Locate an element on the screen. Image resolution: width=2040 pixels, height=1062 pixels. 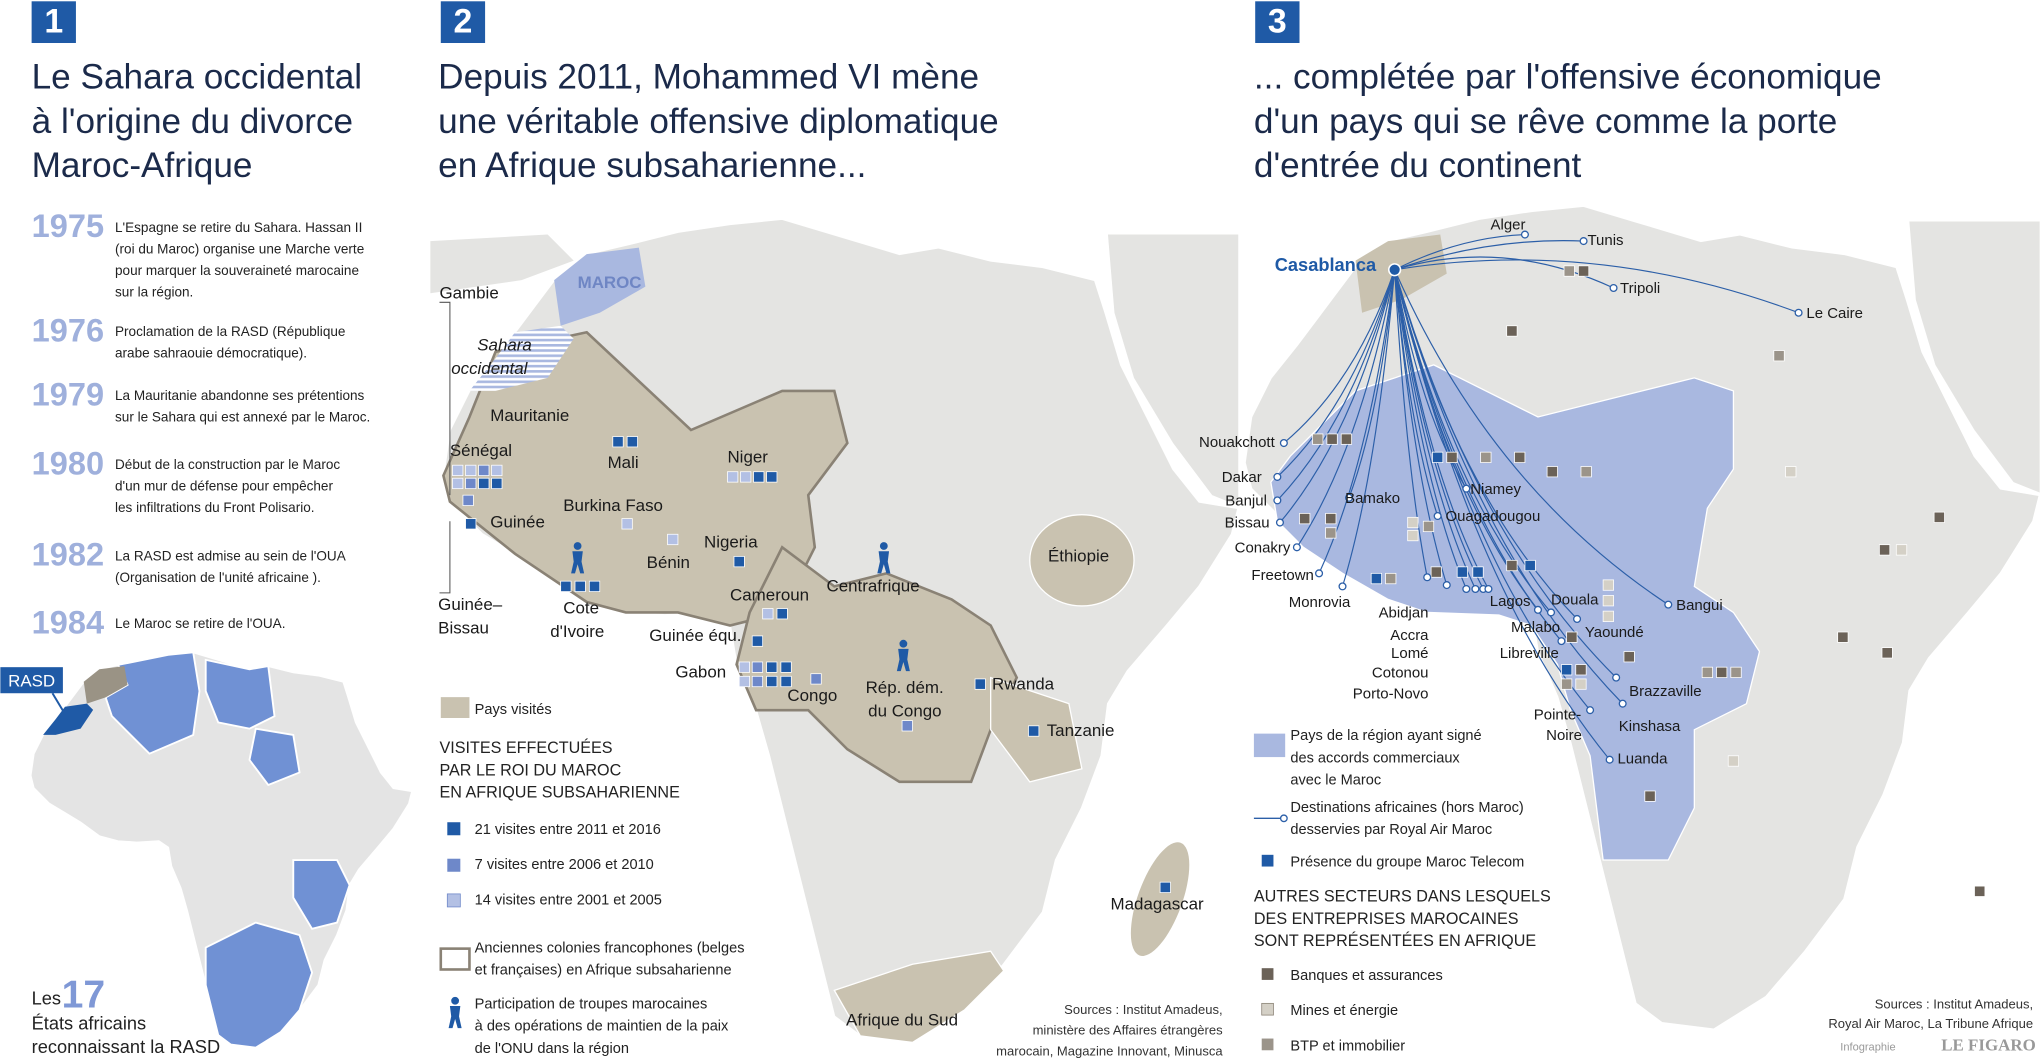
number-badge is located at coordinates (53, 22).